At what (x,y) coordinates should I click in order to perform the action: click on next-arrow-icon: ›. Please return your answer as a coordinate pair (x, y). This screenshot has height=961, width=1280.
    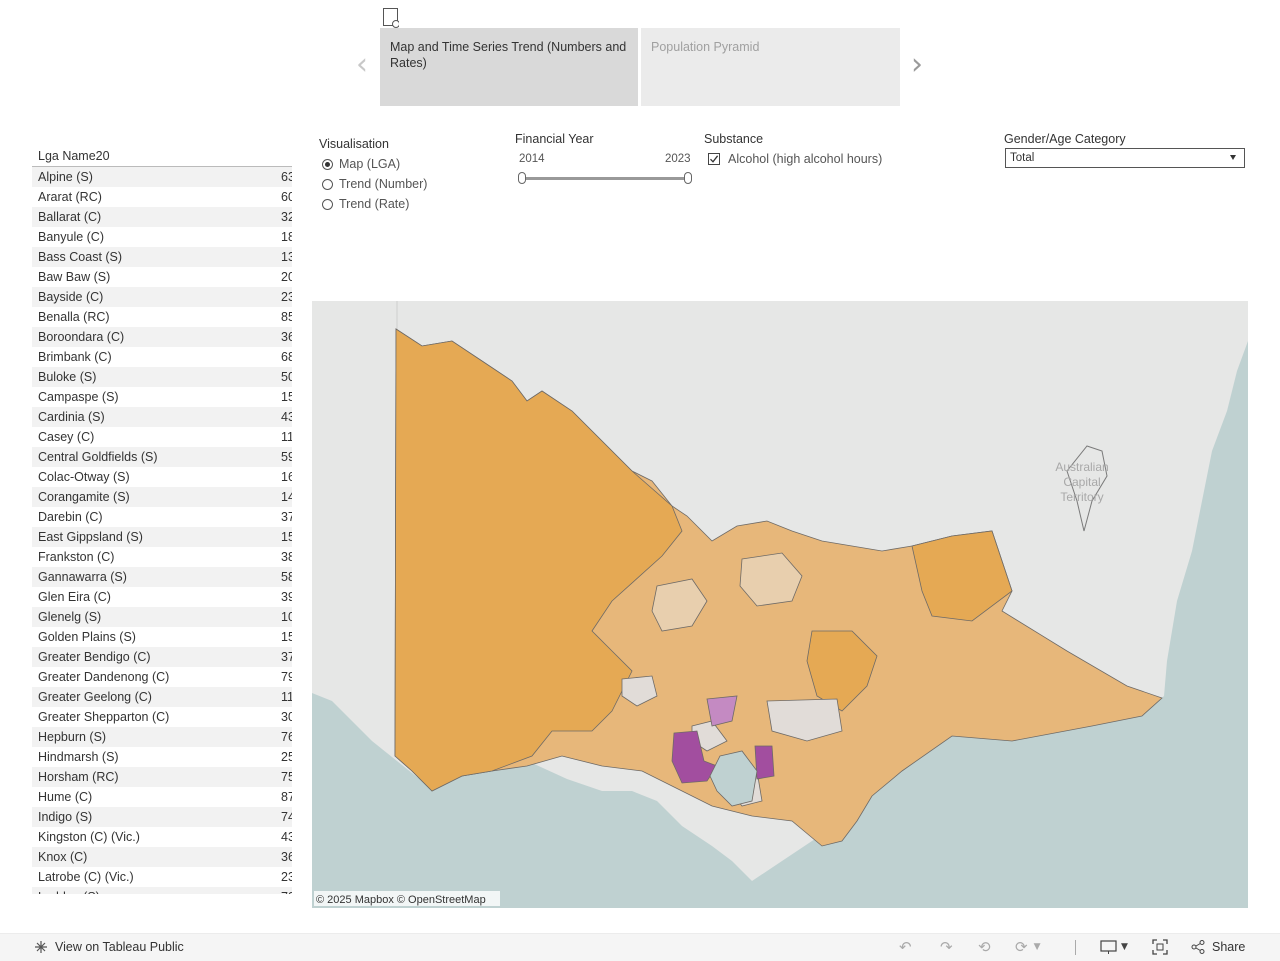
    Looking at the image, I should click on (917, 64).